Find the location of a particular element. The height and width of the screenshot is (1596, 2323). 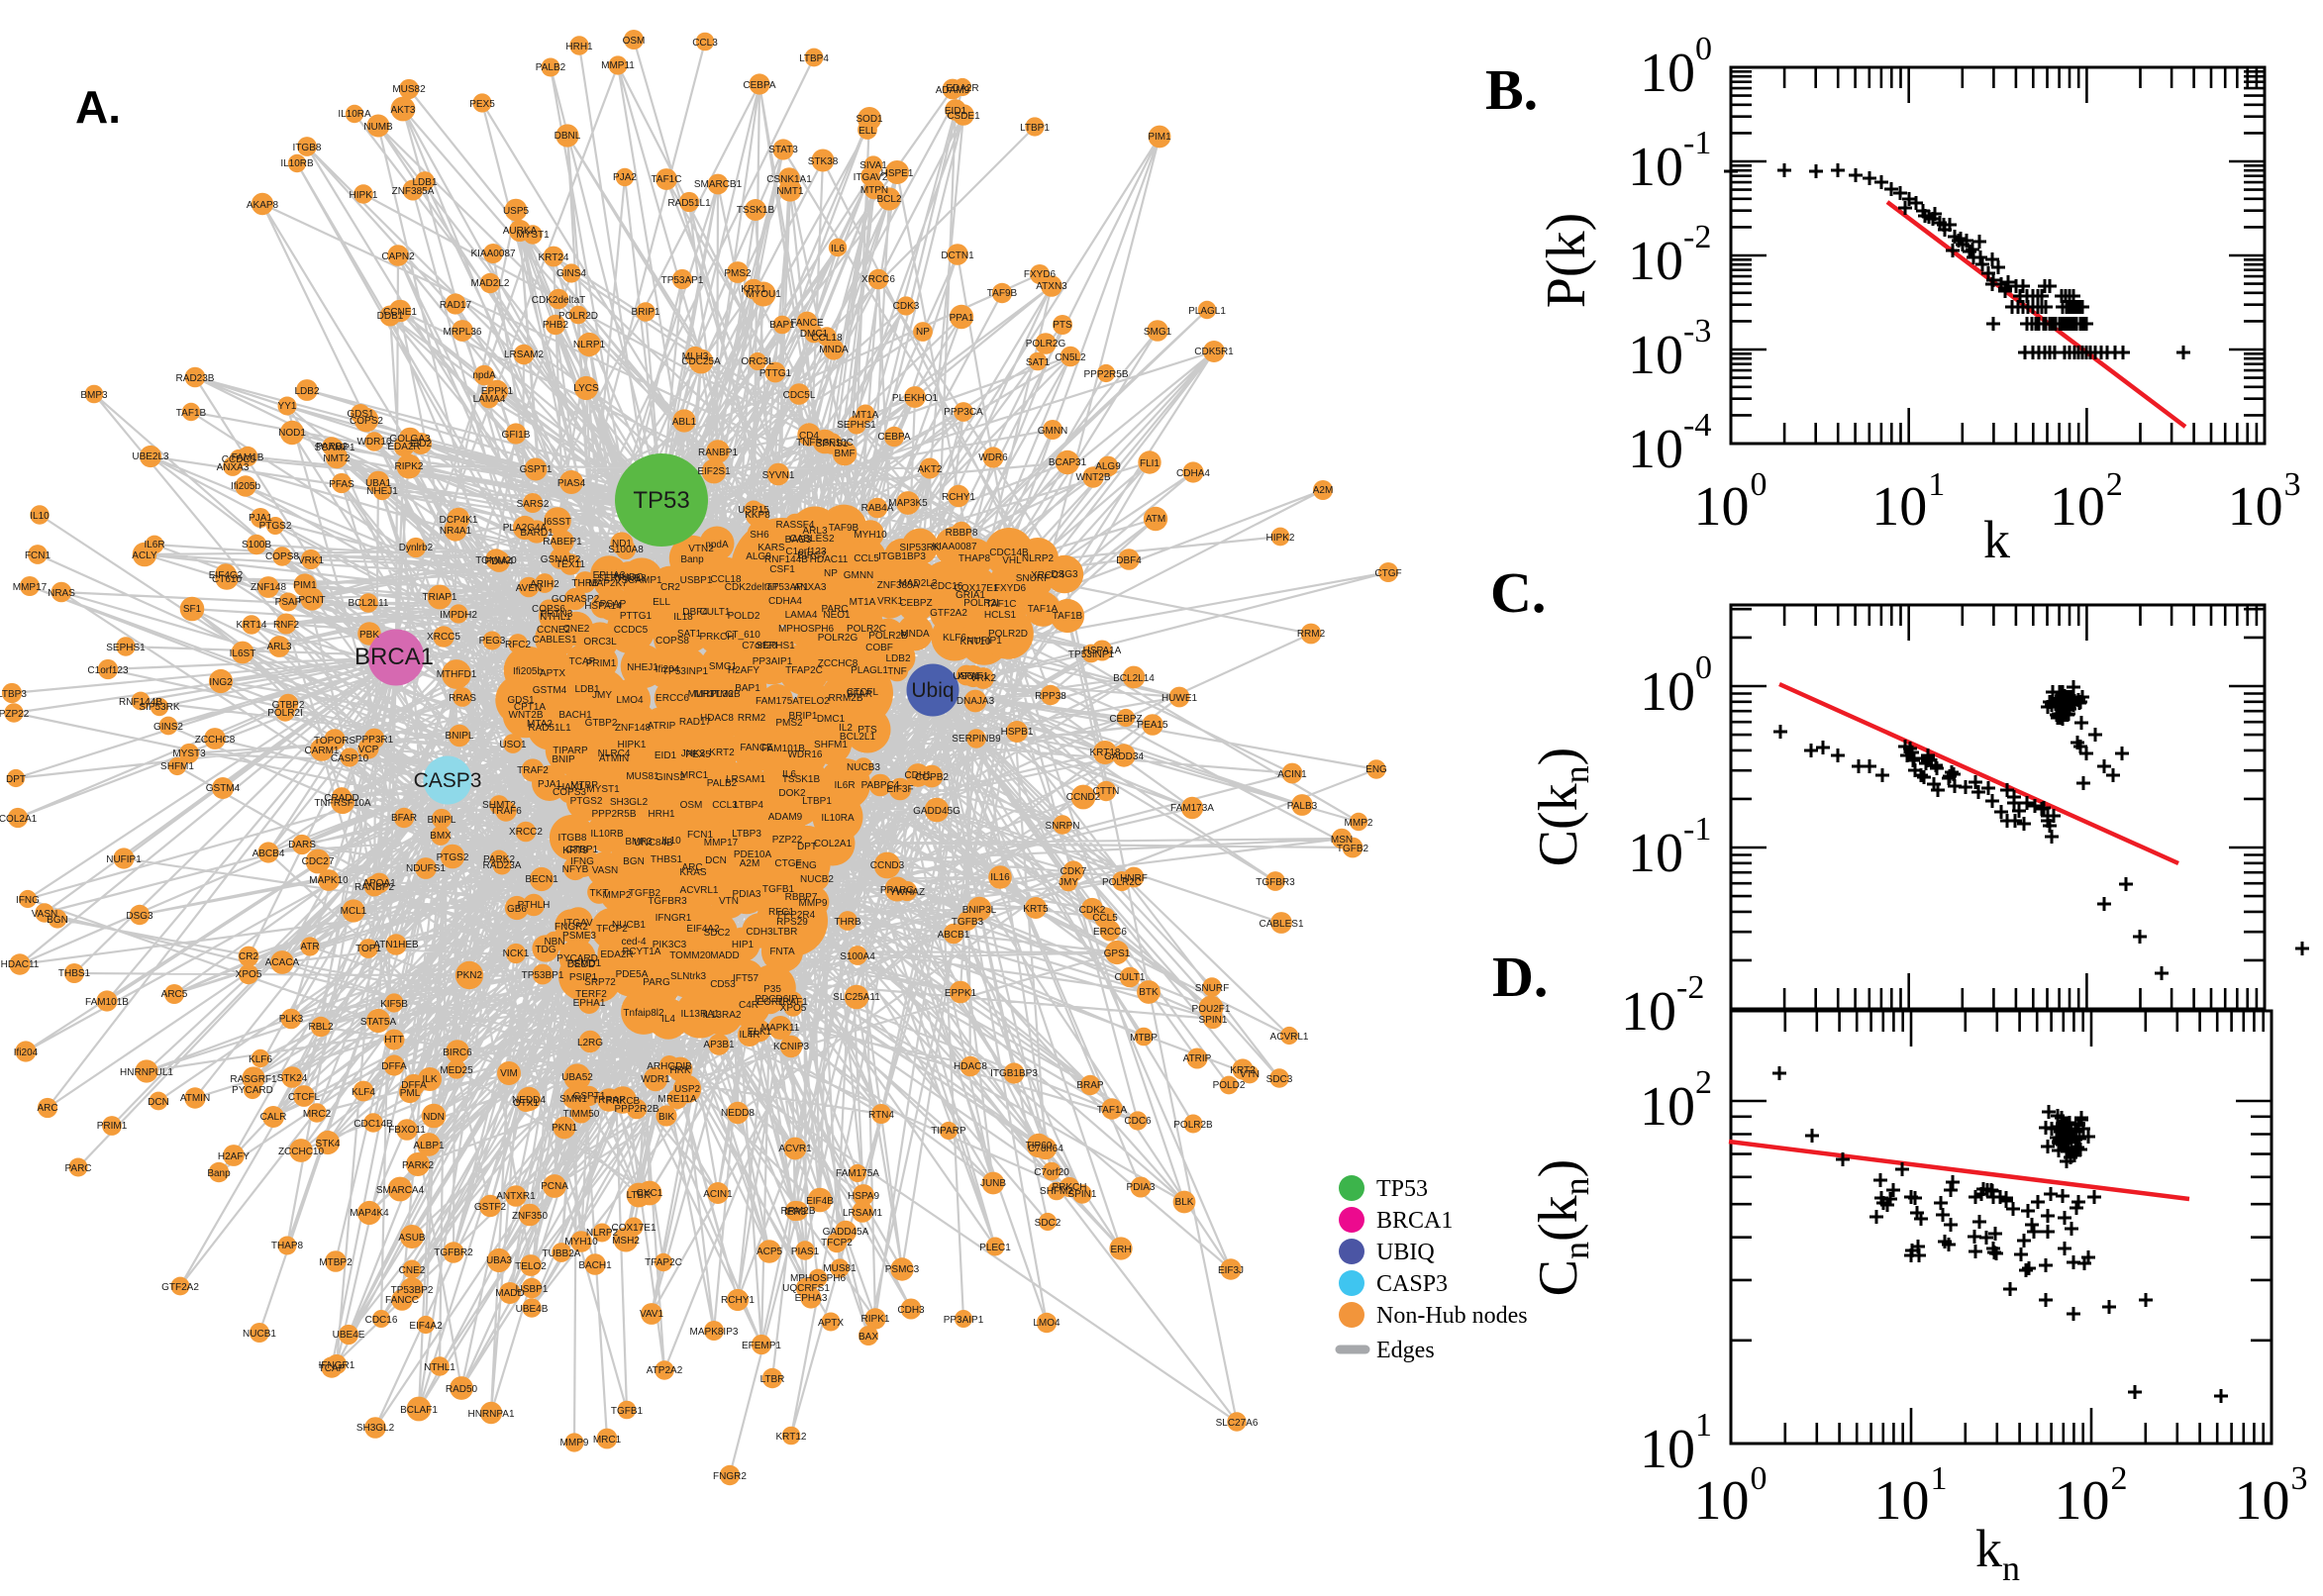

svg-text: VTN is located at coordinates (729, 901).